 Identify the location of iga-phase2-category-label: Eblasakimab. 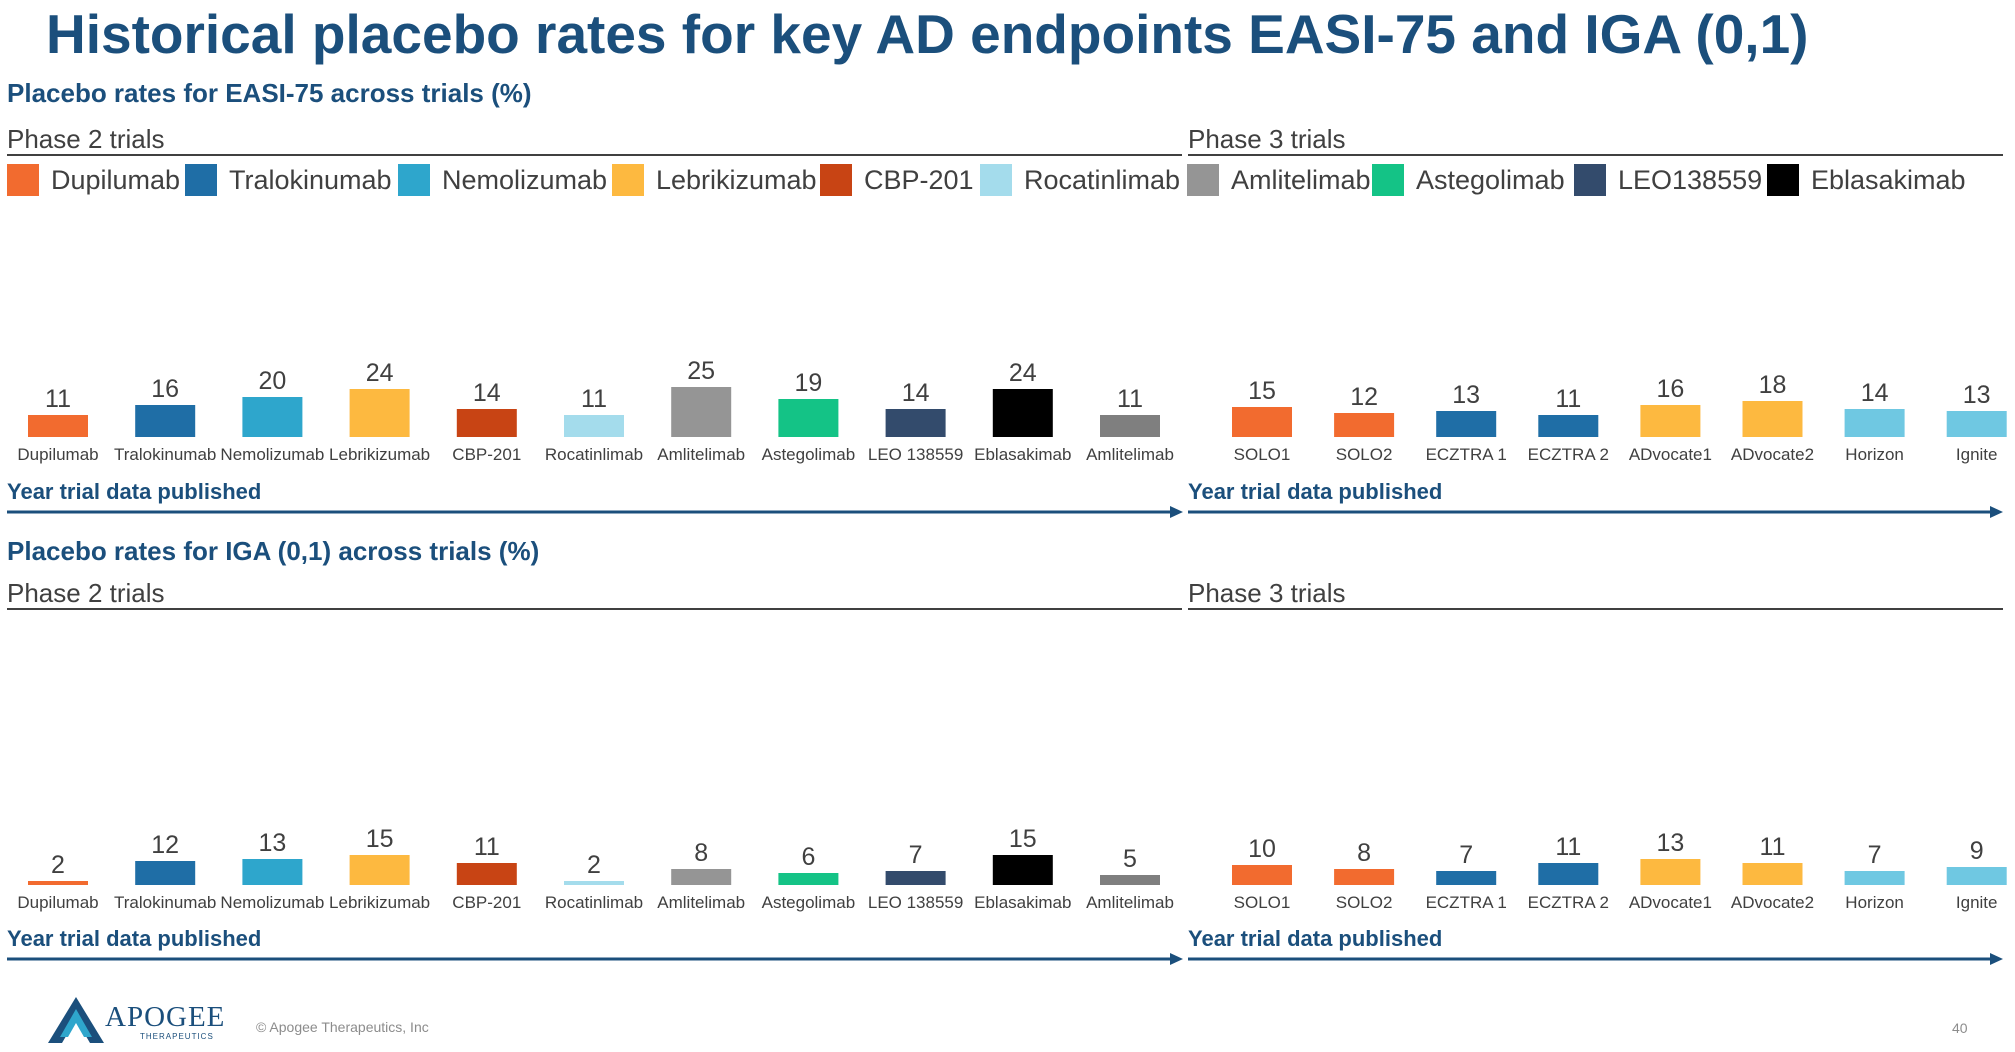
(1022, 902).